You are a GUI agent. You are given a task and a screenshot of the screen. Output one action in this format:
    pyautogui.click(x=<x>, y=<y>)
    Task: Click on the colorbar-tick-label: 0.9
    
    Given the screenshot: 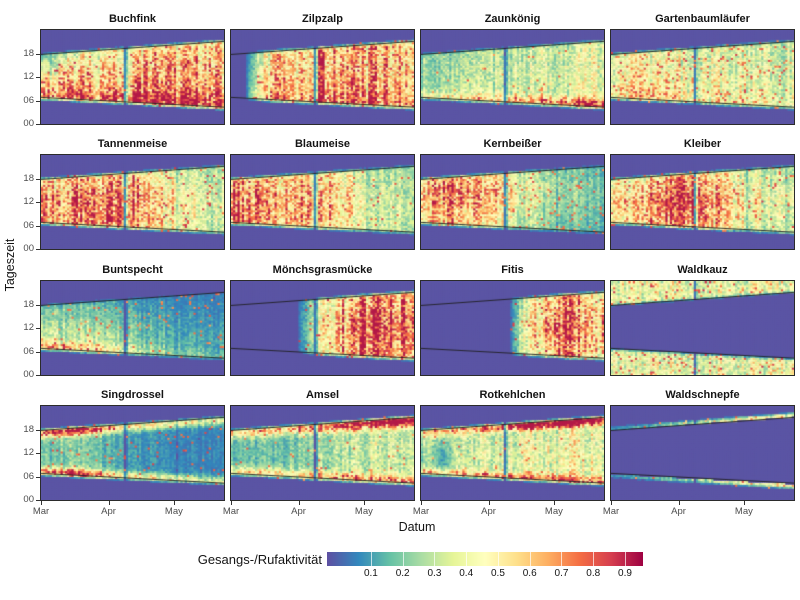 What is the action you would take?
    pyautogui.click(x=625, y=573)
    